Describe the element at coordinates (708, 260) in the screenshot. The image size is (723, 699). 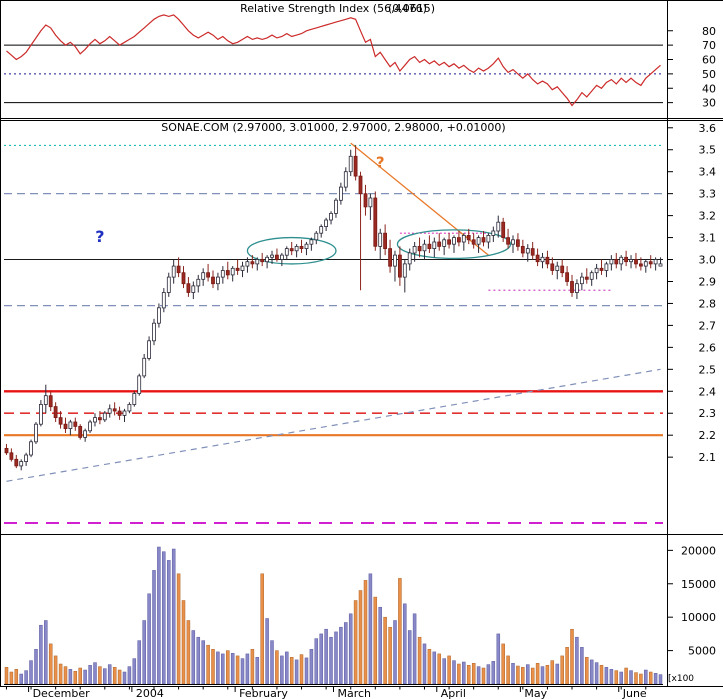
I see `price-axis-label: 3.0` at that location.